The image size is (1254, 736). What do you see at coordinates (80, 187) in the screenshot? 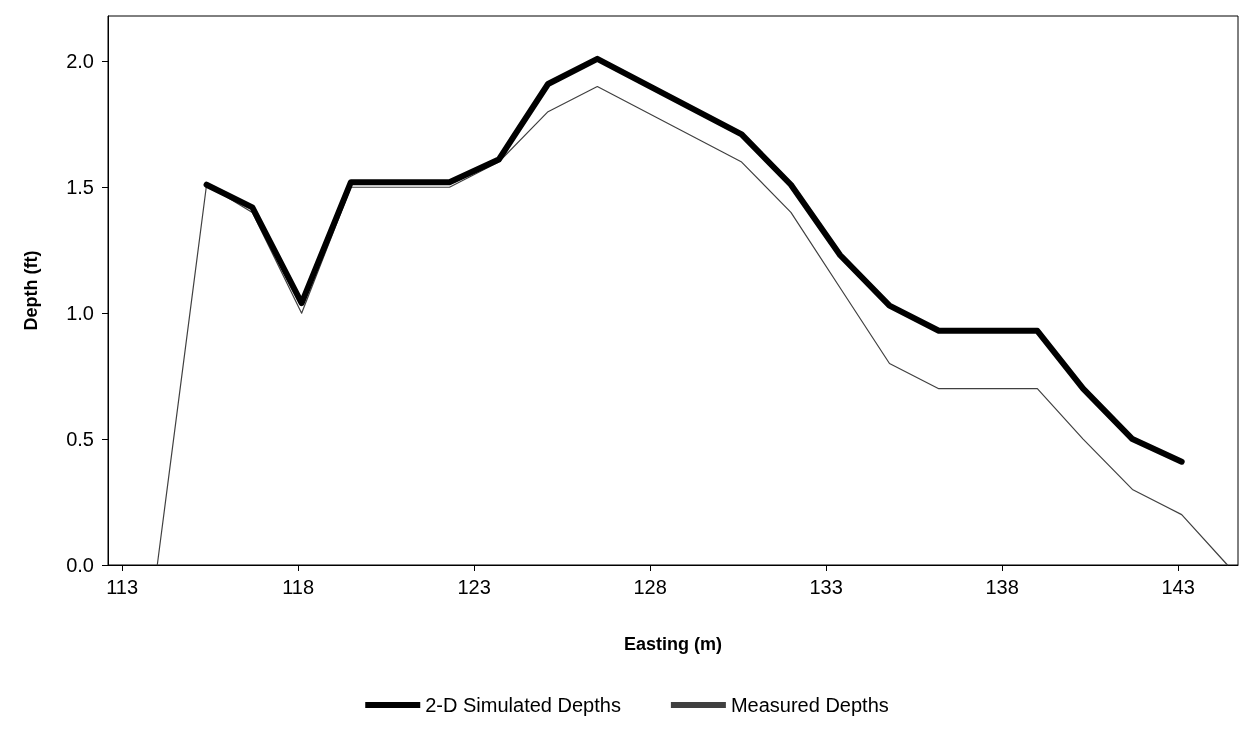
I see `y-tick-label: 1.5` at bounding box center [80, 187].